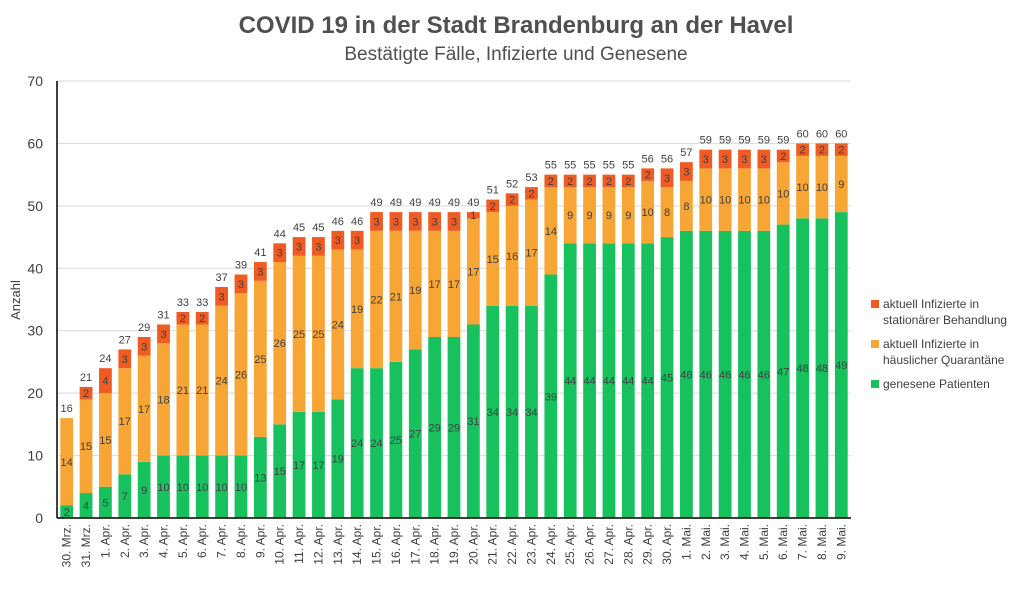  I want to click on data-label: 44, so click(570, 382).